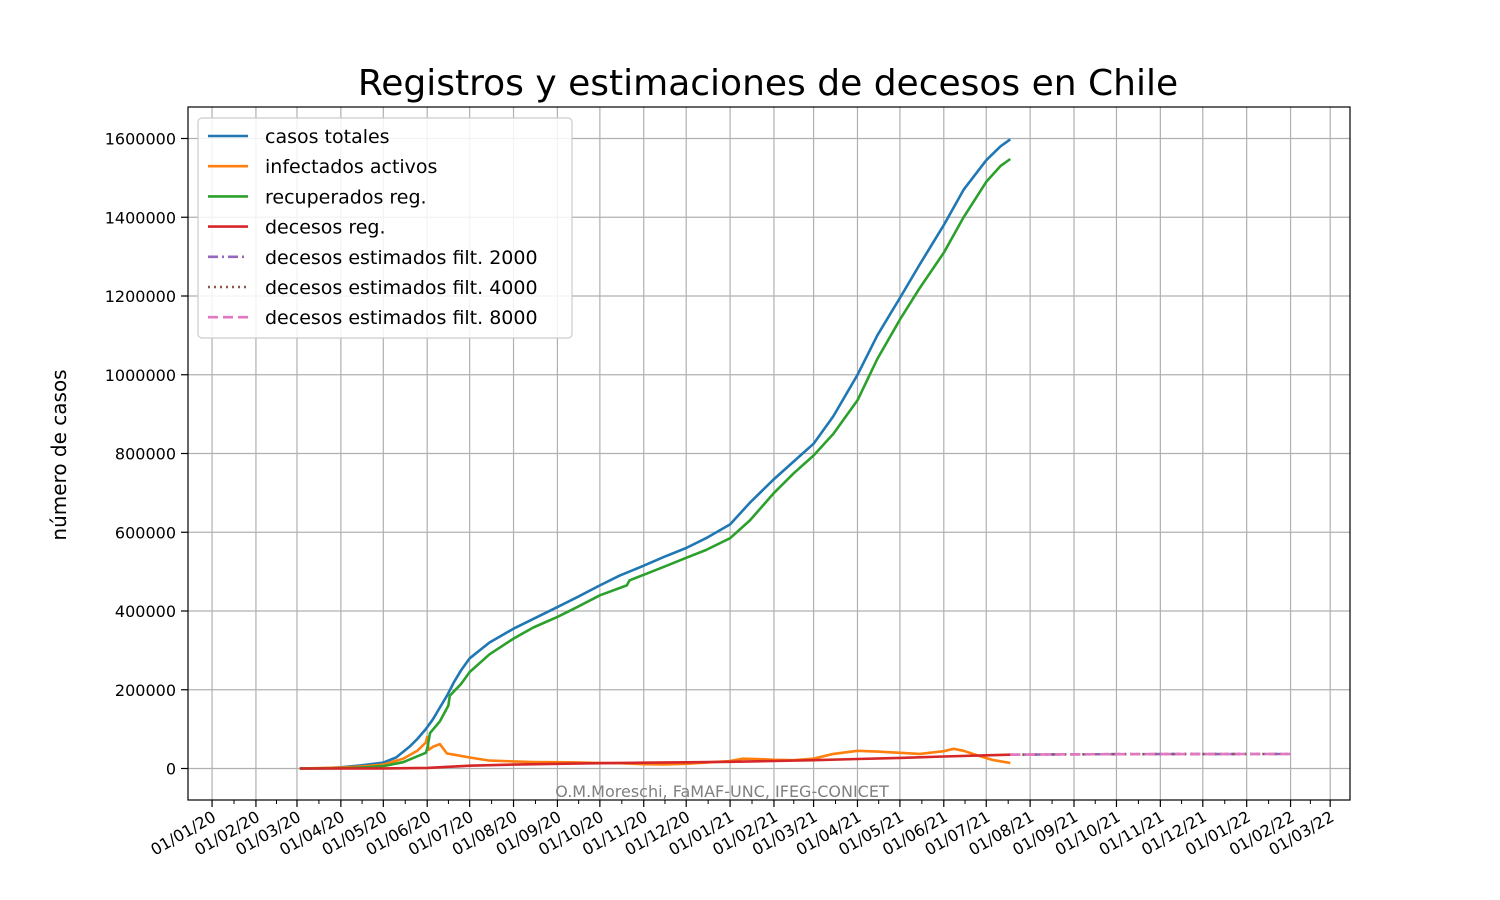 This screenshot has width=1500, height=900. Describe the element at coordinates (327, 137) in the screenshot. I see `legend-entry: casos totales` at that location.